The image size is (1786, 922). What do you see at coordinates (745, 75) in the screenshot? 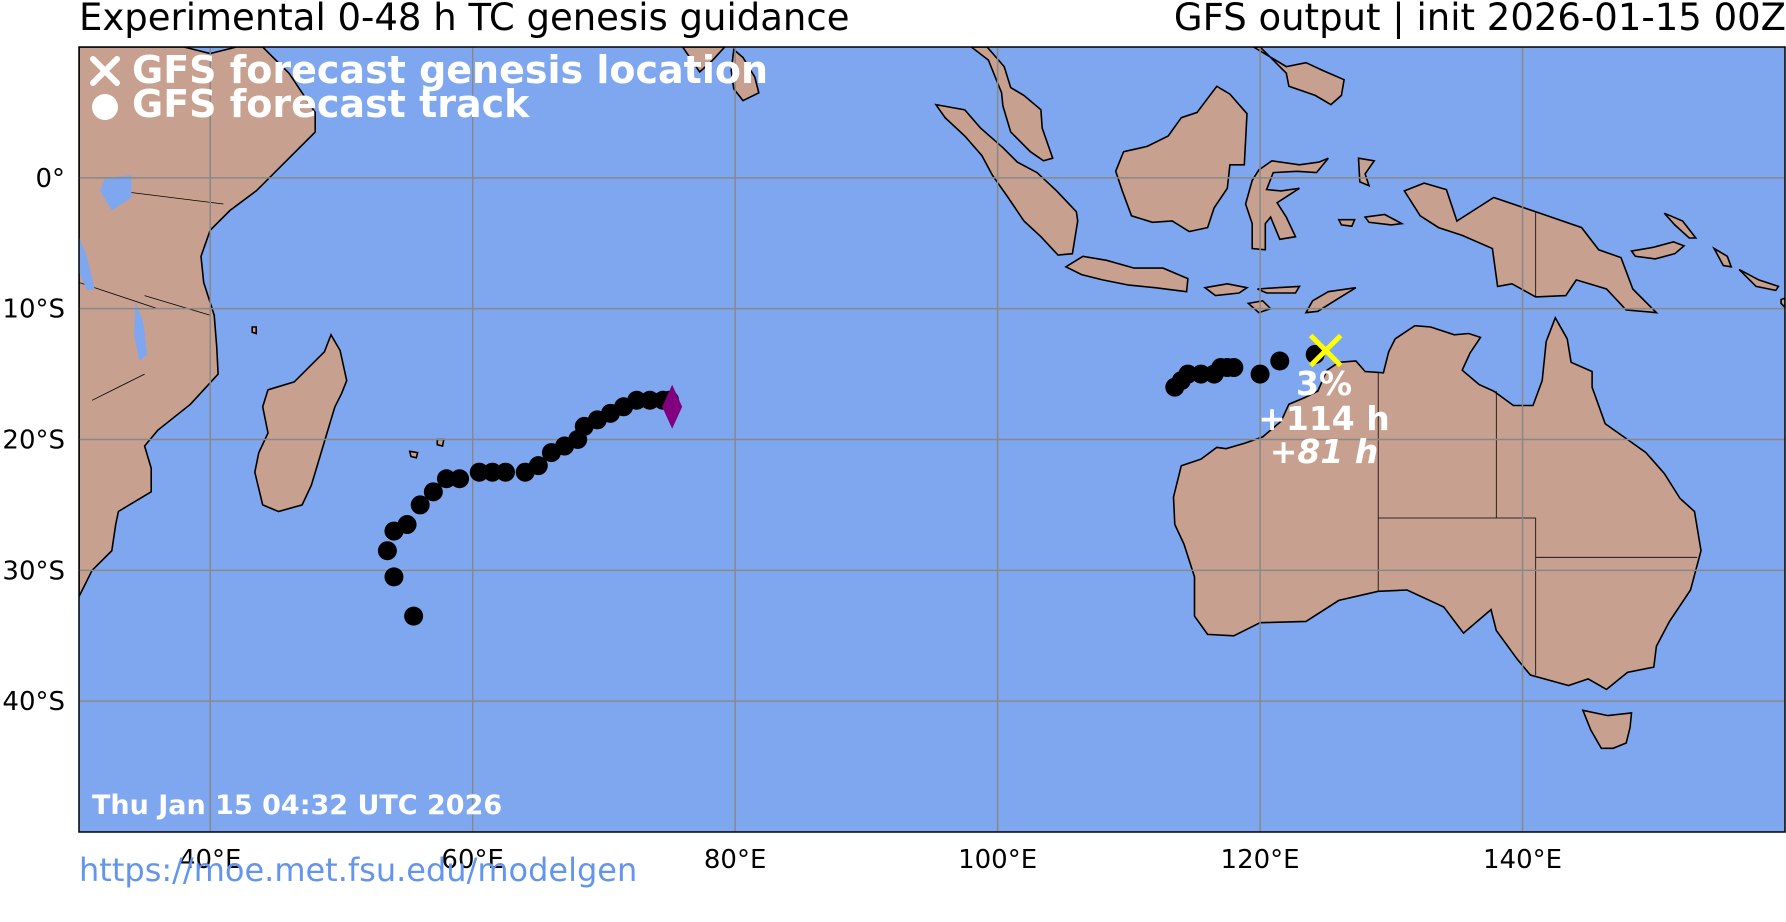
I see `landmass-sri-lanka` at bounding box center [745, 75].